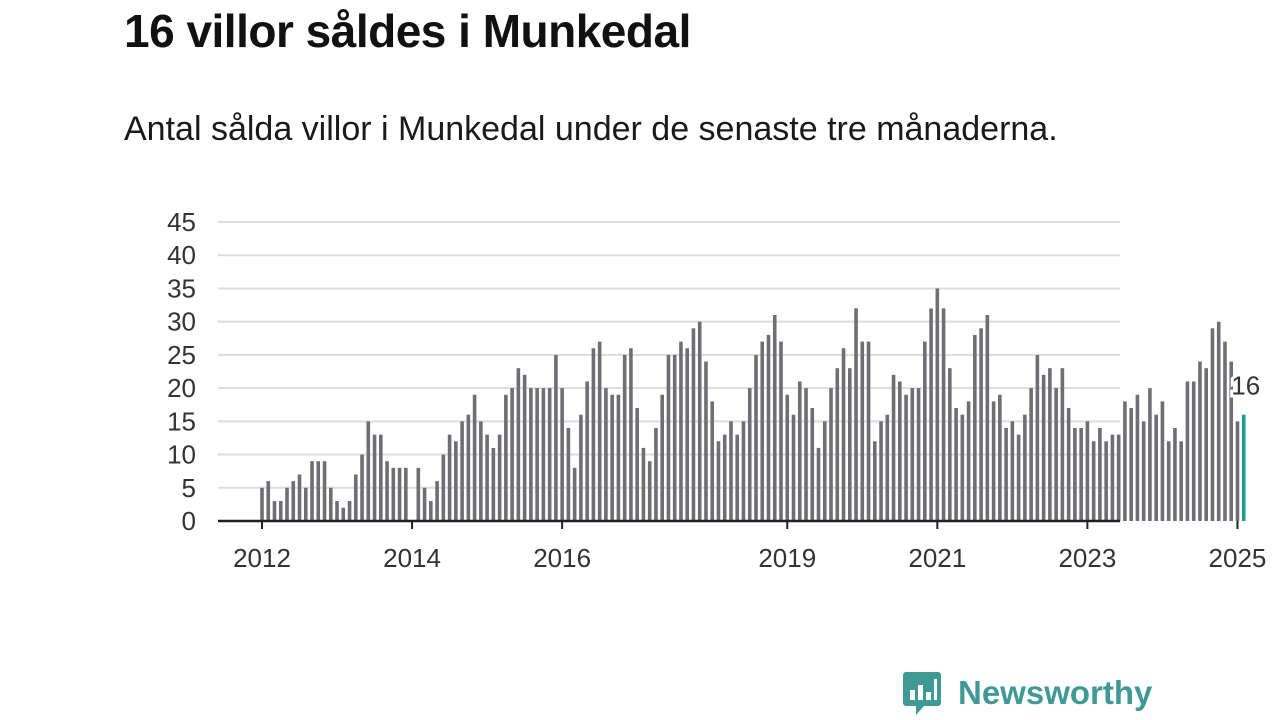  I want to click on y-tick-label: 5, so click(189, 488).